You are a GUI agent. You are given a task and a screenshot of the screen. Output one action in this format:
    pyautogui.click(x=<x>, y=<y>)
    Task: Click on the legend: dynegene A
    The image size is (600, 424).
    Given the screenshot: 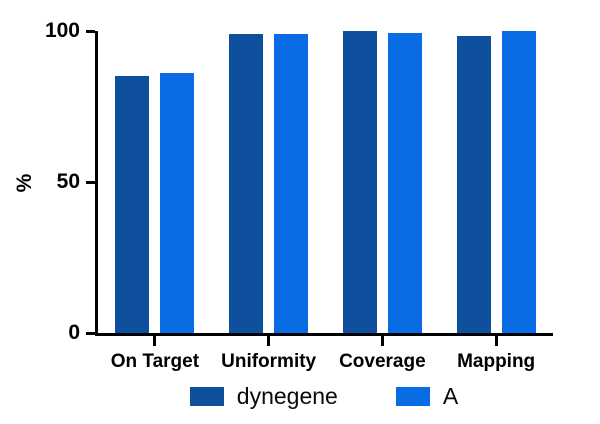 What is the action you would take?
    pyautogui.click(x=324, y=396)
    